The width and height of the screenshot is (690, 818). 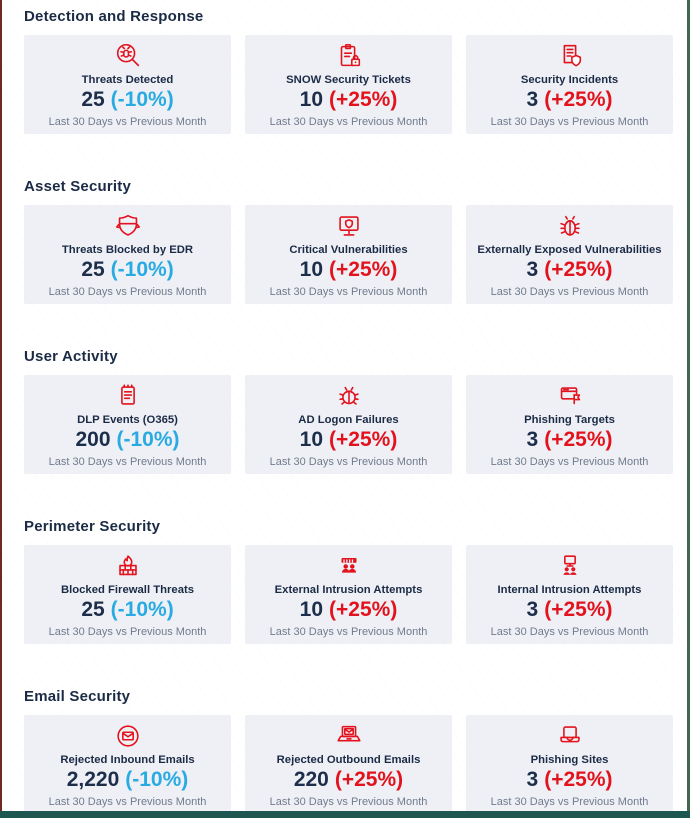 What do you see at coordinates (349, 736) in the screenshot?
I see `laptop-mail-icon` at bounding box center [349, 736].